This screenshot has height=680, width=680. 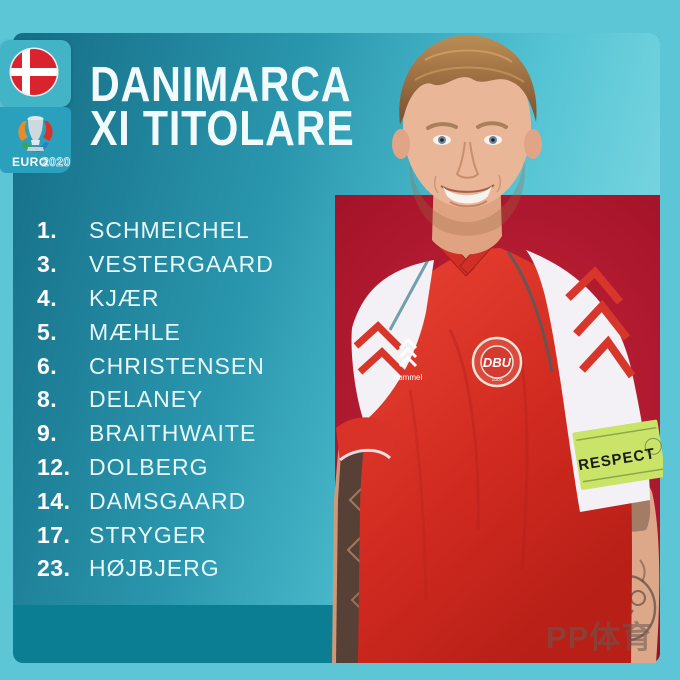 I want to click on player-number: 4., so click(x=47, y=297).